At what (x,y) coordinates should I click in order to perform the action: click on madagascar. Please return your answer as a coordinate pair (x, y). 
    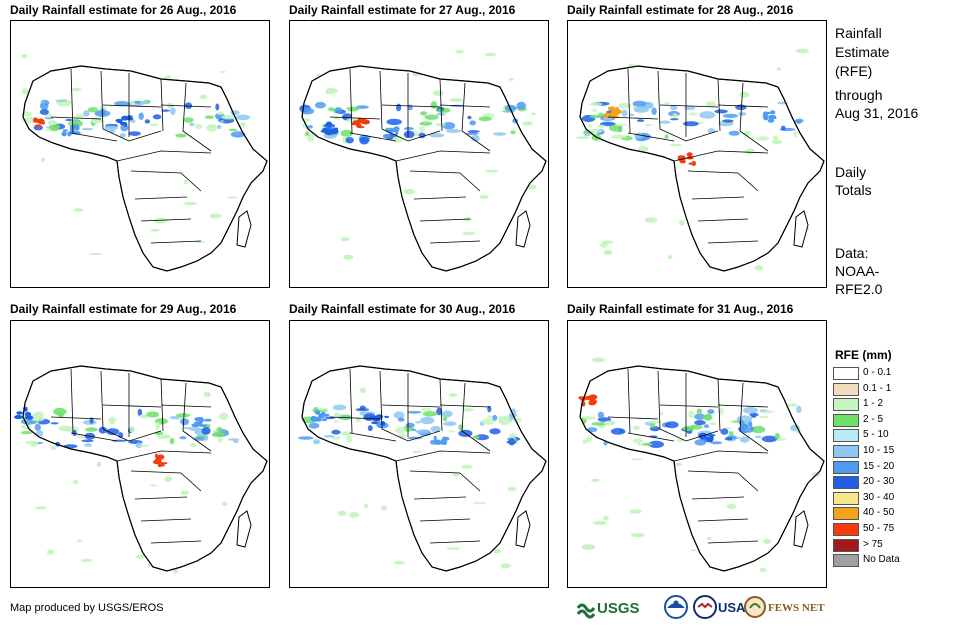
    Looking at the image, I should click on (523, 529).